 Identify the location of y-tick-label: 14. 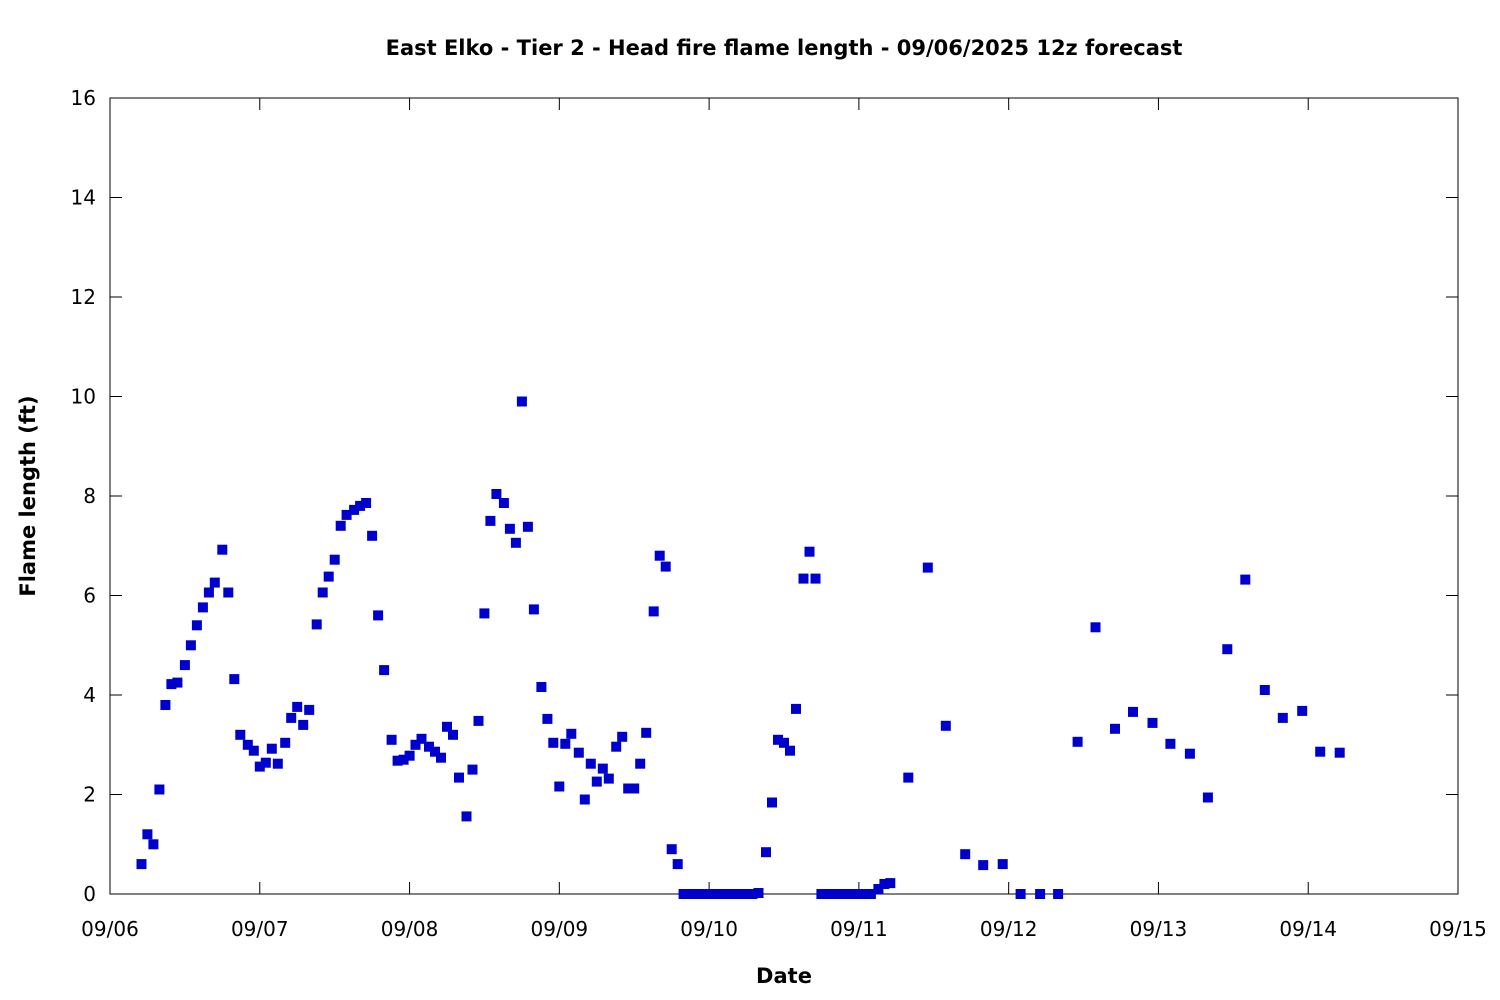
(83, 198).